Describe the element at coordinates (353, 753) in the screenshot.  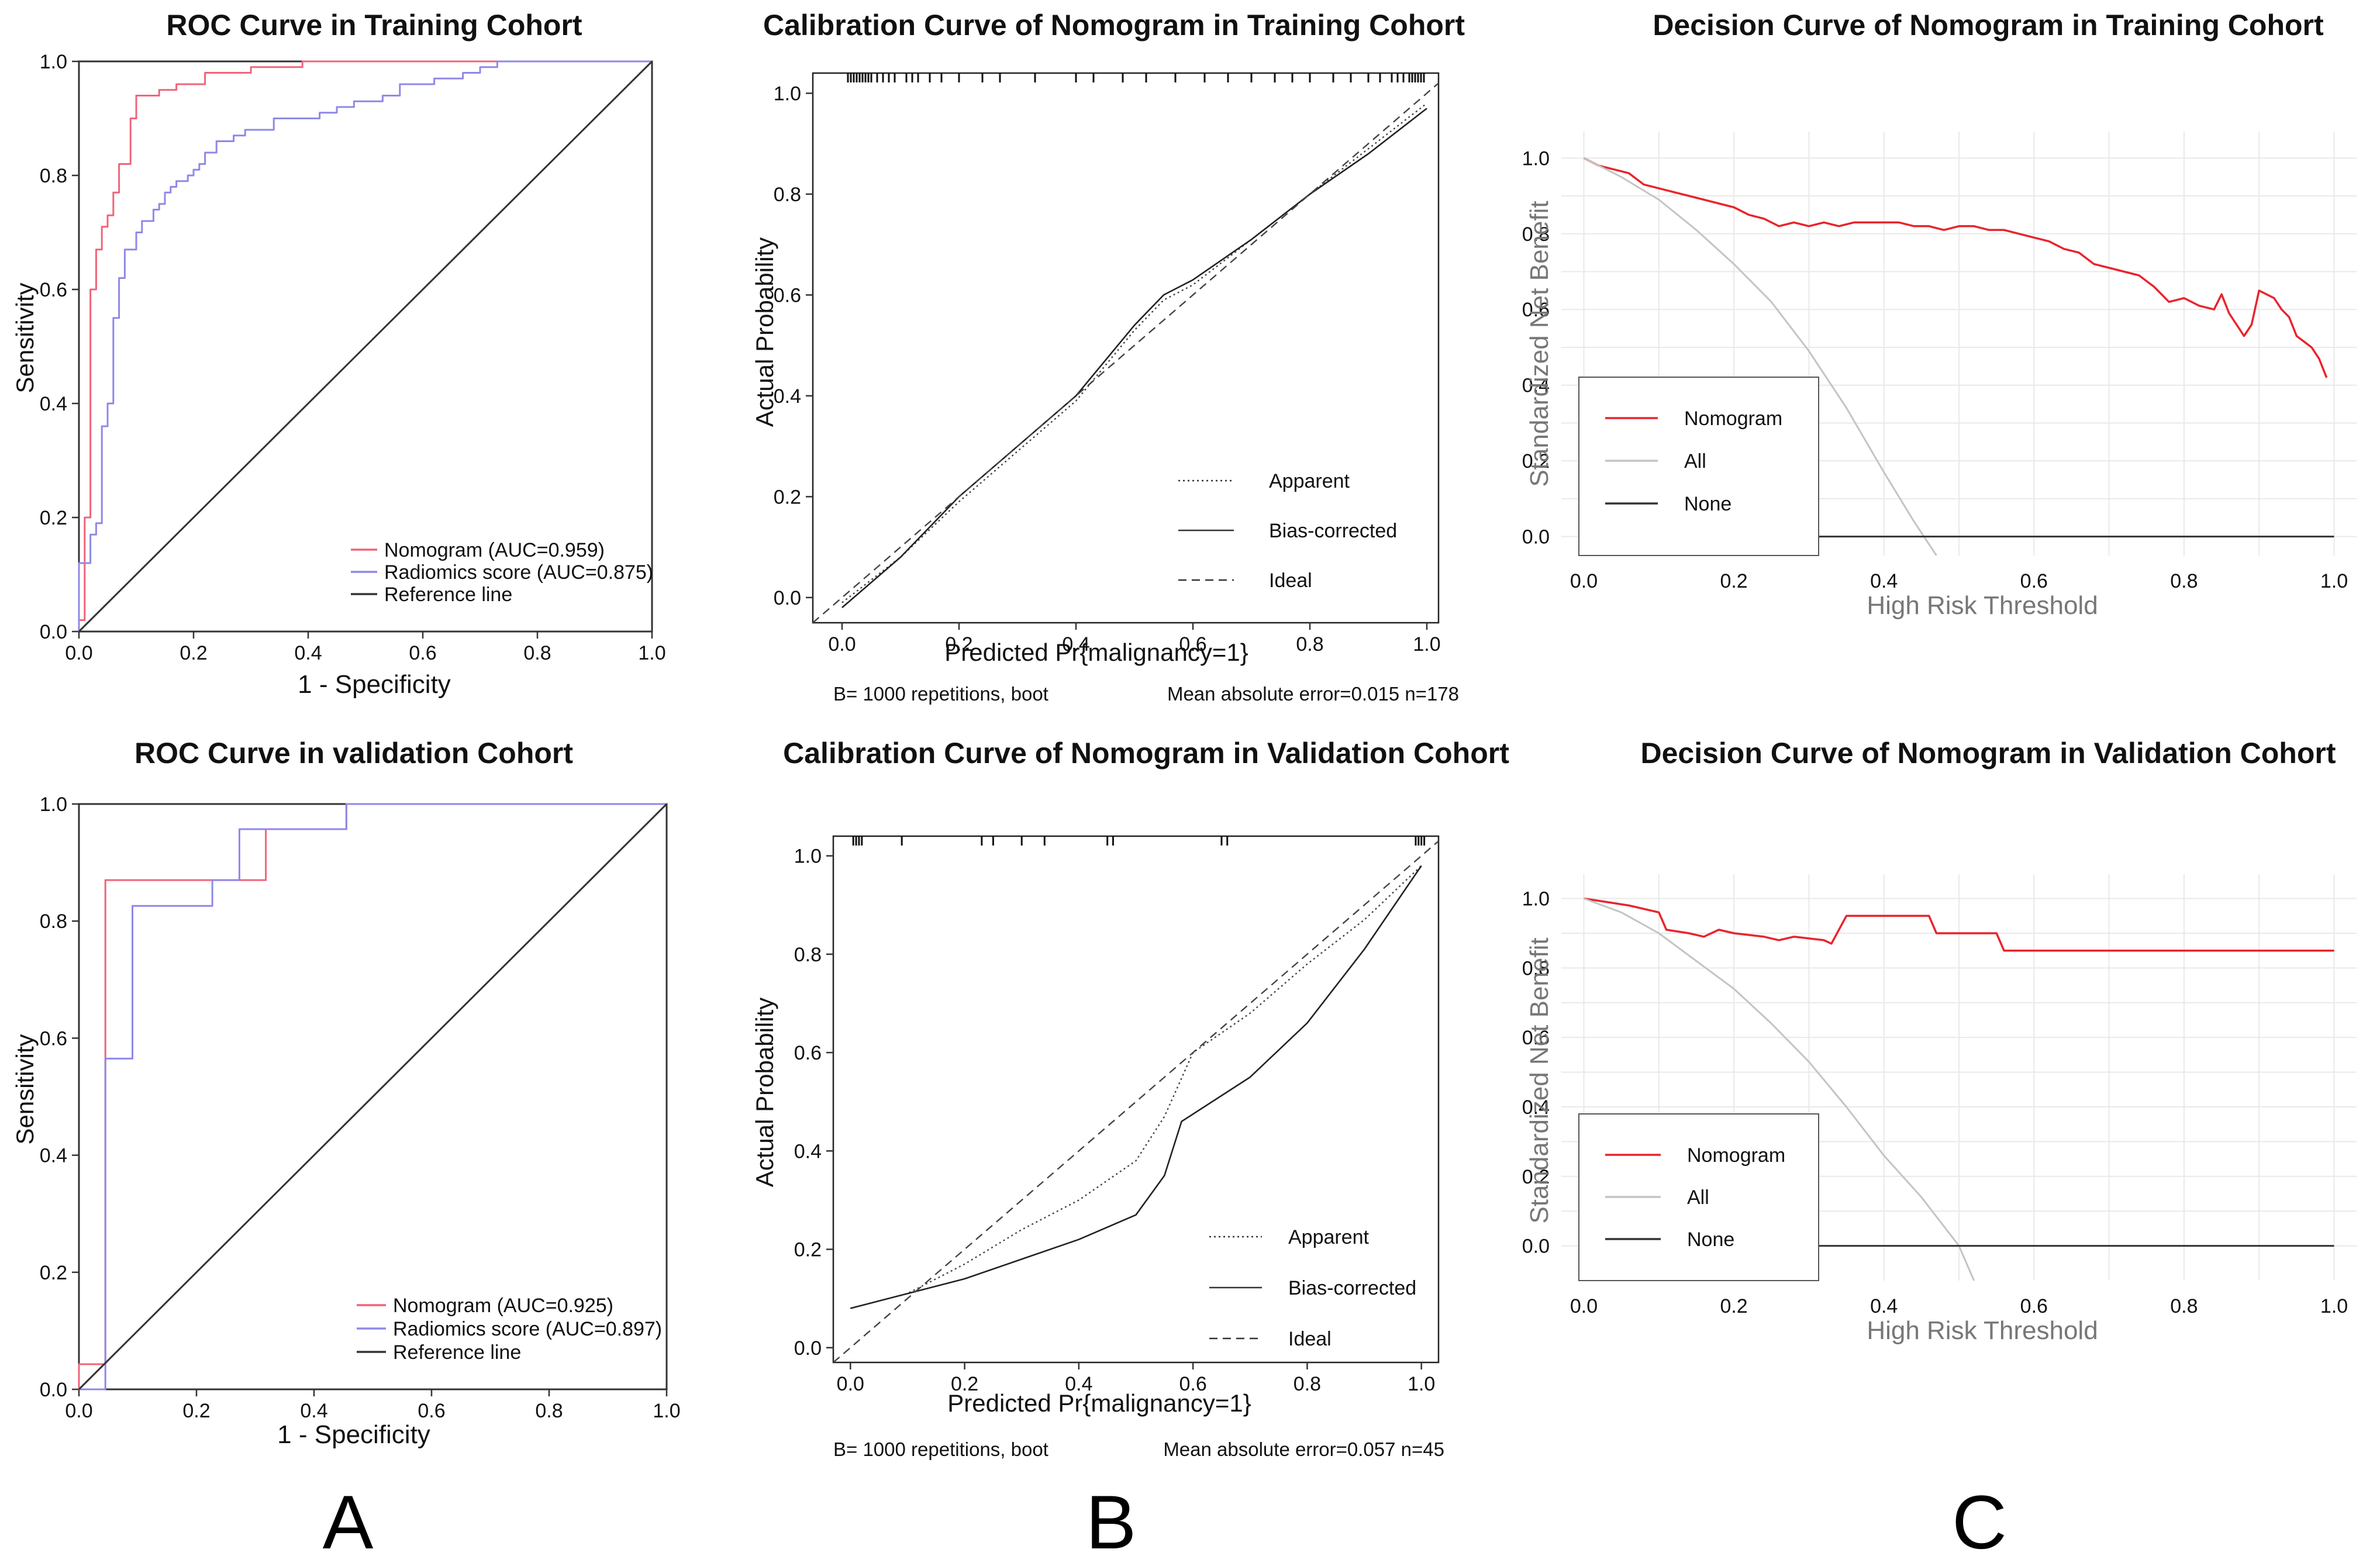
I see `title-roc-validation: ROC Curve in validation Cohort` at that location.